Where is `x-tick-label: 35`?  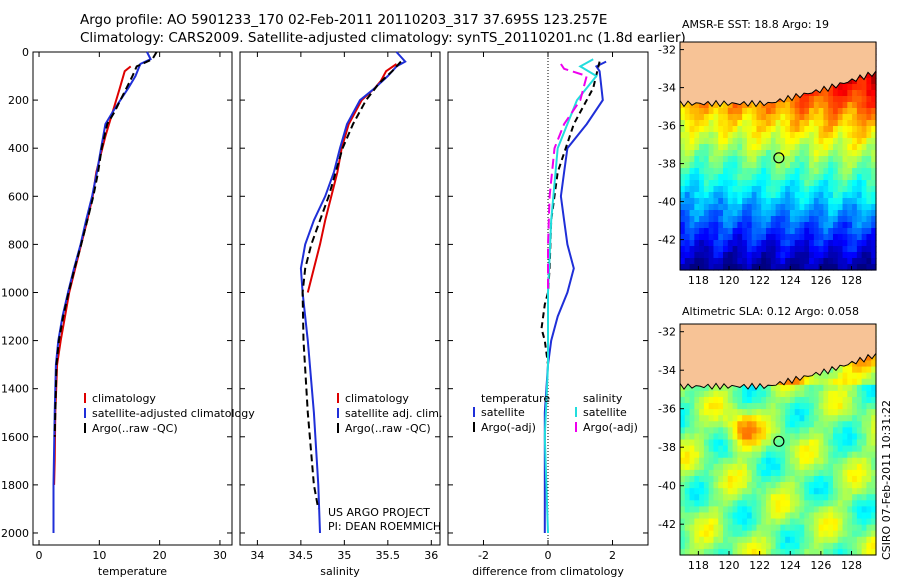 x-tick-label: 35 is located at coordinates (344, 555).